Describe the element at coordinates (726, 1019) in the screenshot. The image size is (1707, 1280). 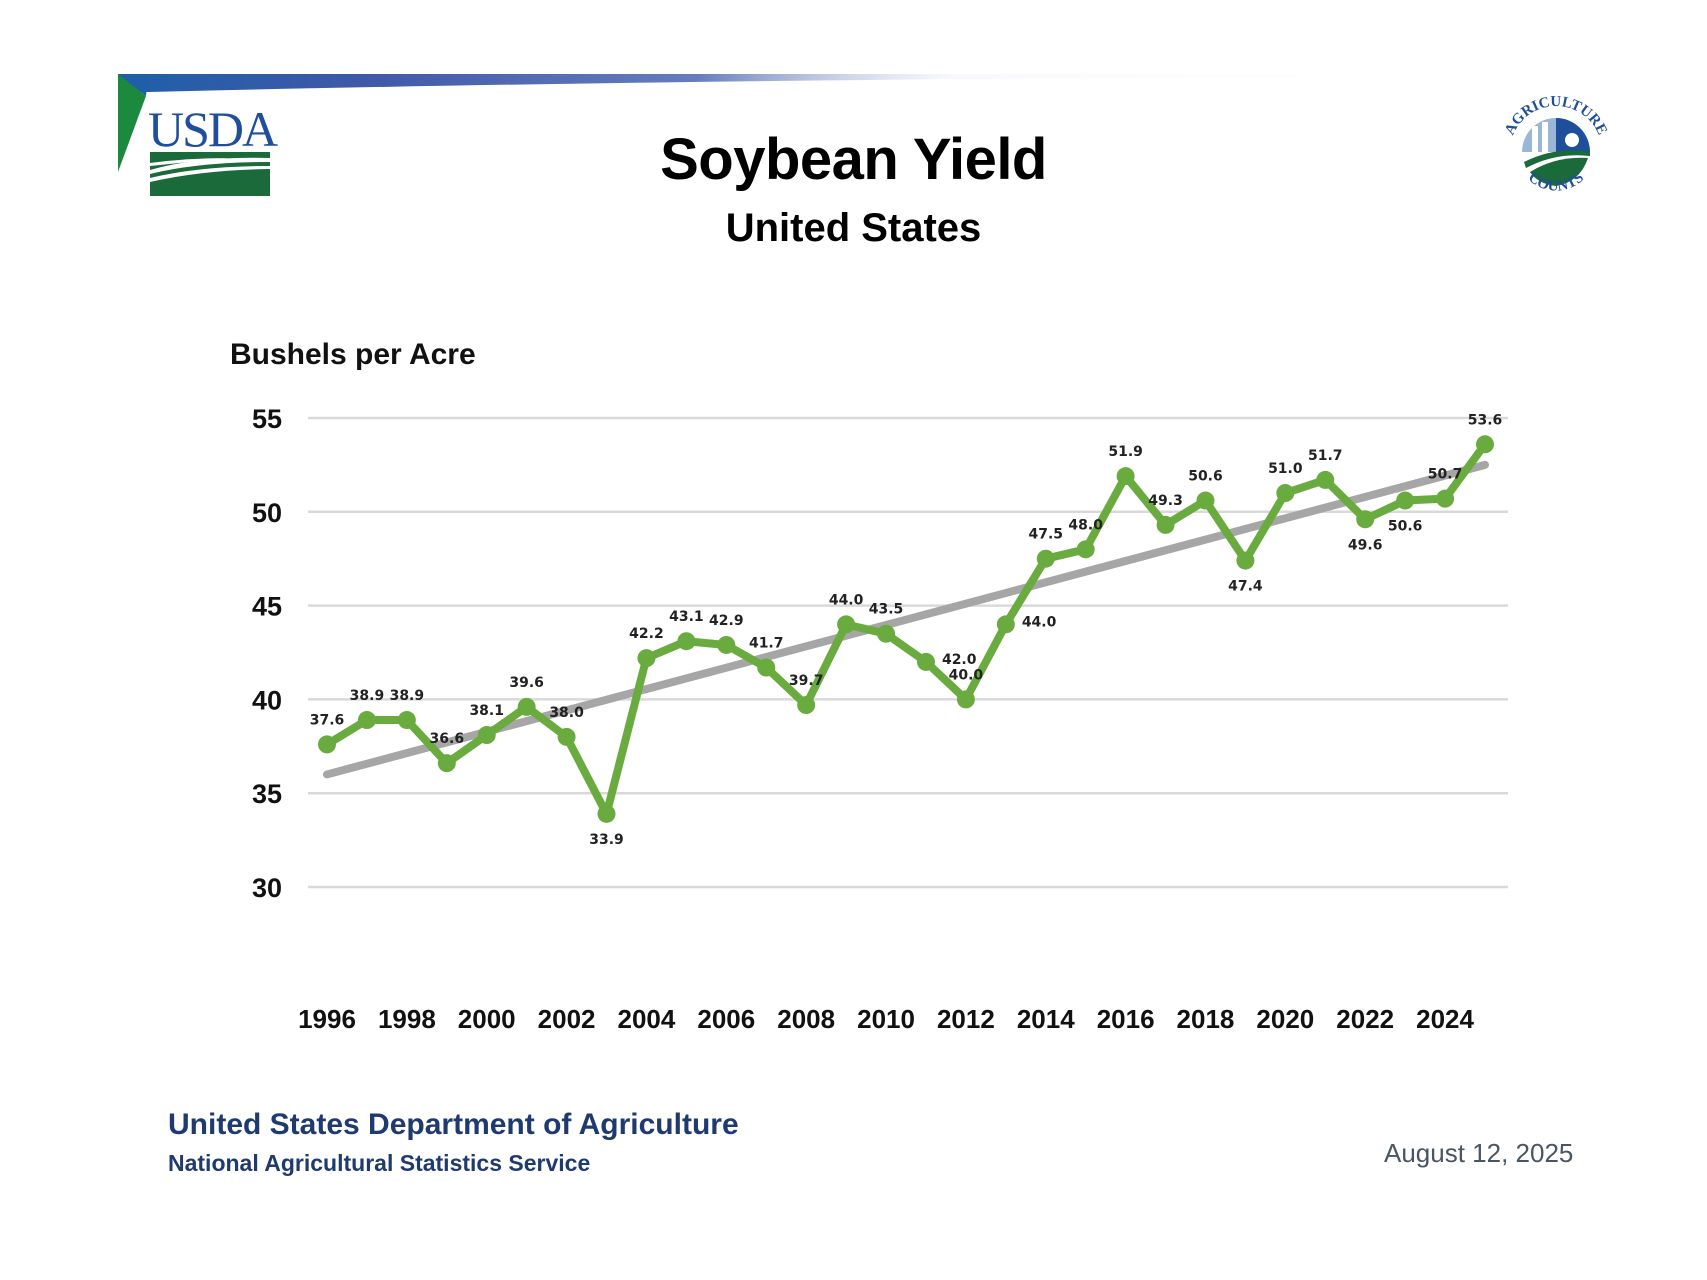
I see `x-tick-label: 2006` at that location.